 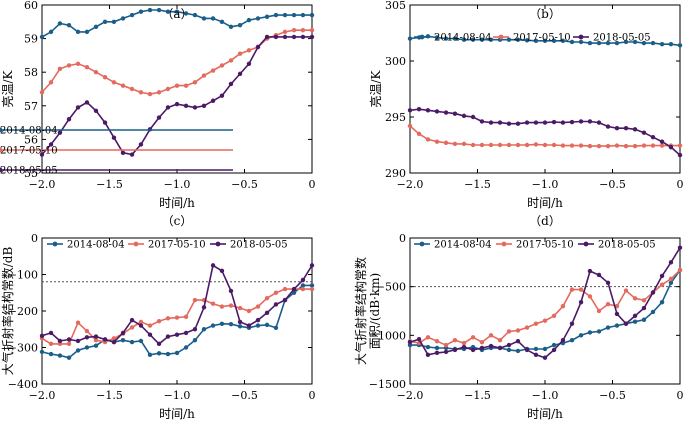 I want to click on y-tick-label: −1500, so click(x=387, y=384).